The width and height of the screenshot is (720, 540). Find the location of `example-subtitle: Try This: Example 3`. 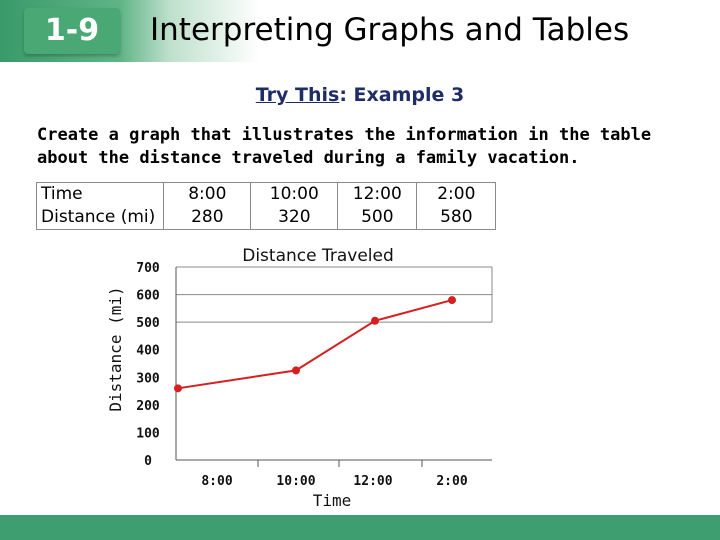

example-subtitle: Try This: Example 3 is located at coordinates (360, 95).